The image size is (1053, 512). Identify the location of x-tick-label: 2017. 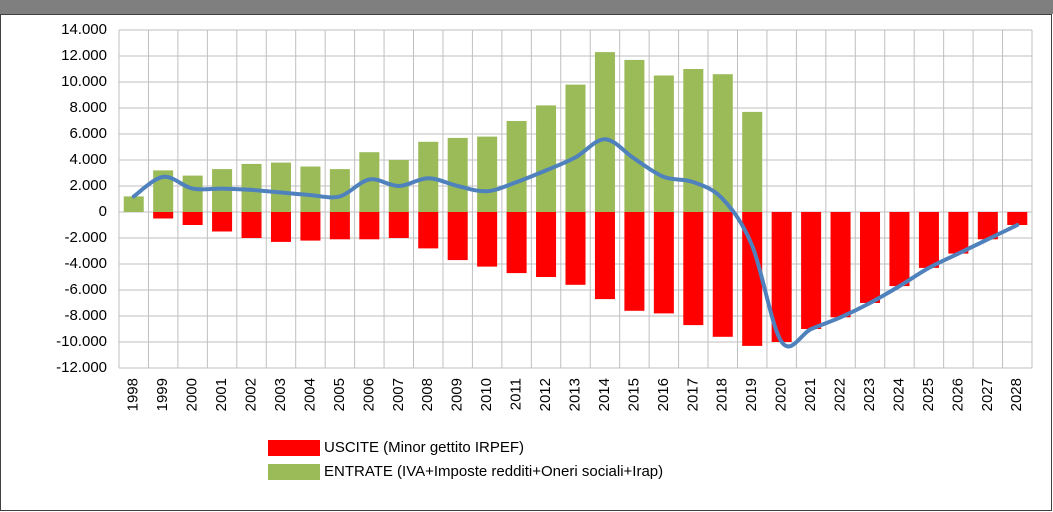
(692, 394).